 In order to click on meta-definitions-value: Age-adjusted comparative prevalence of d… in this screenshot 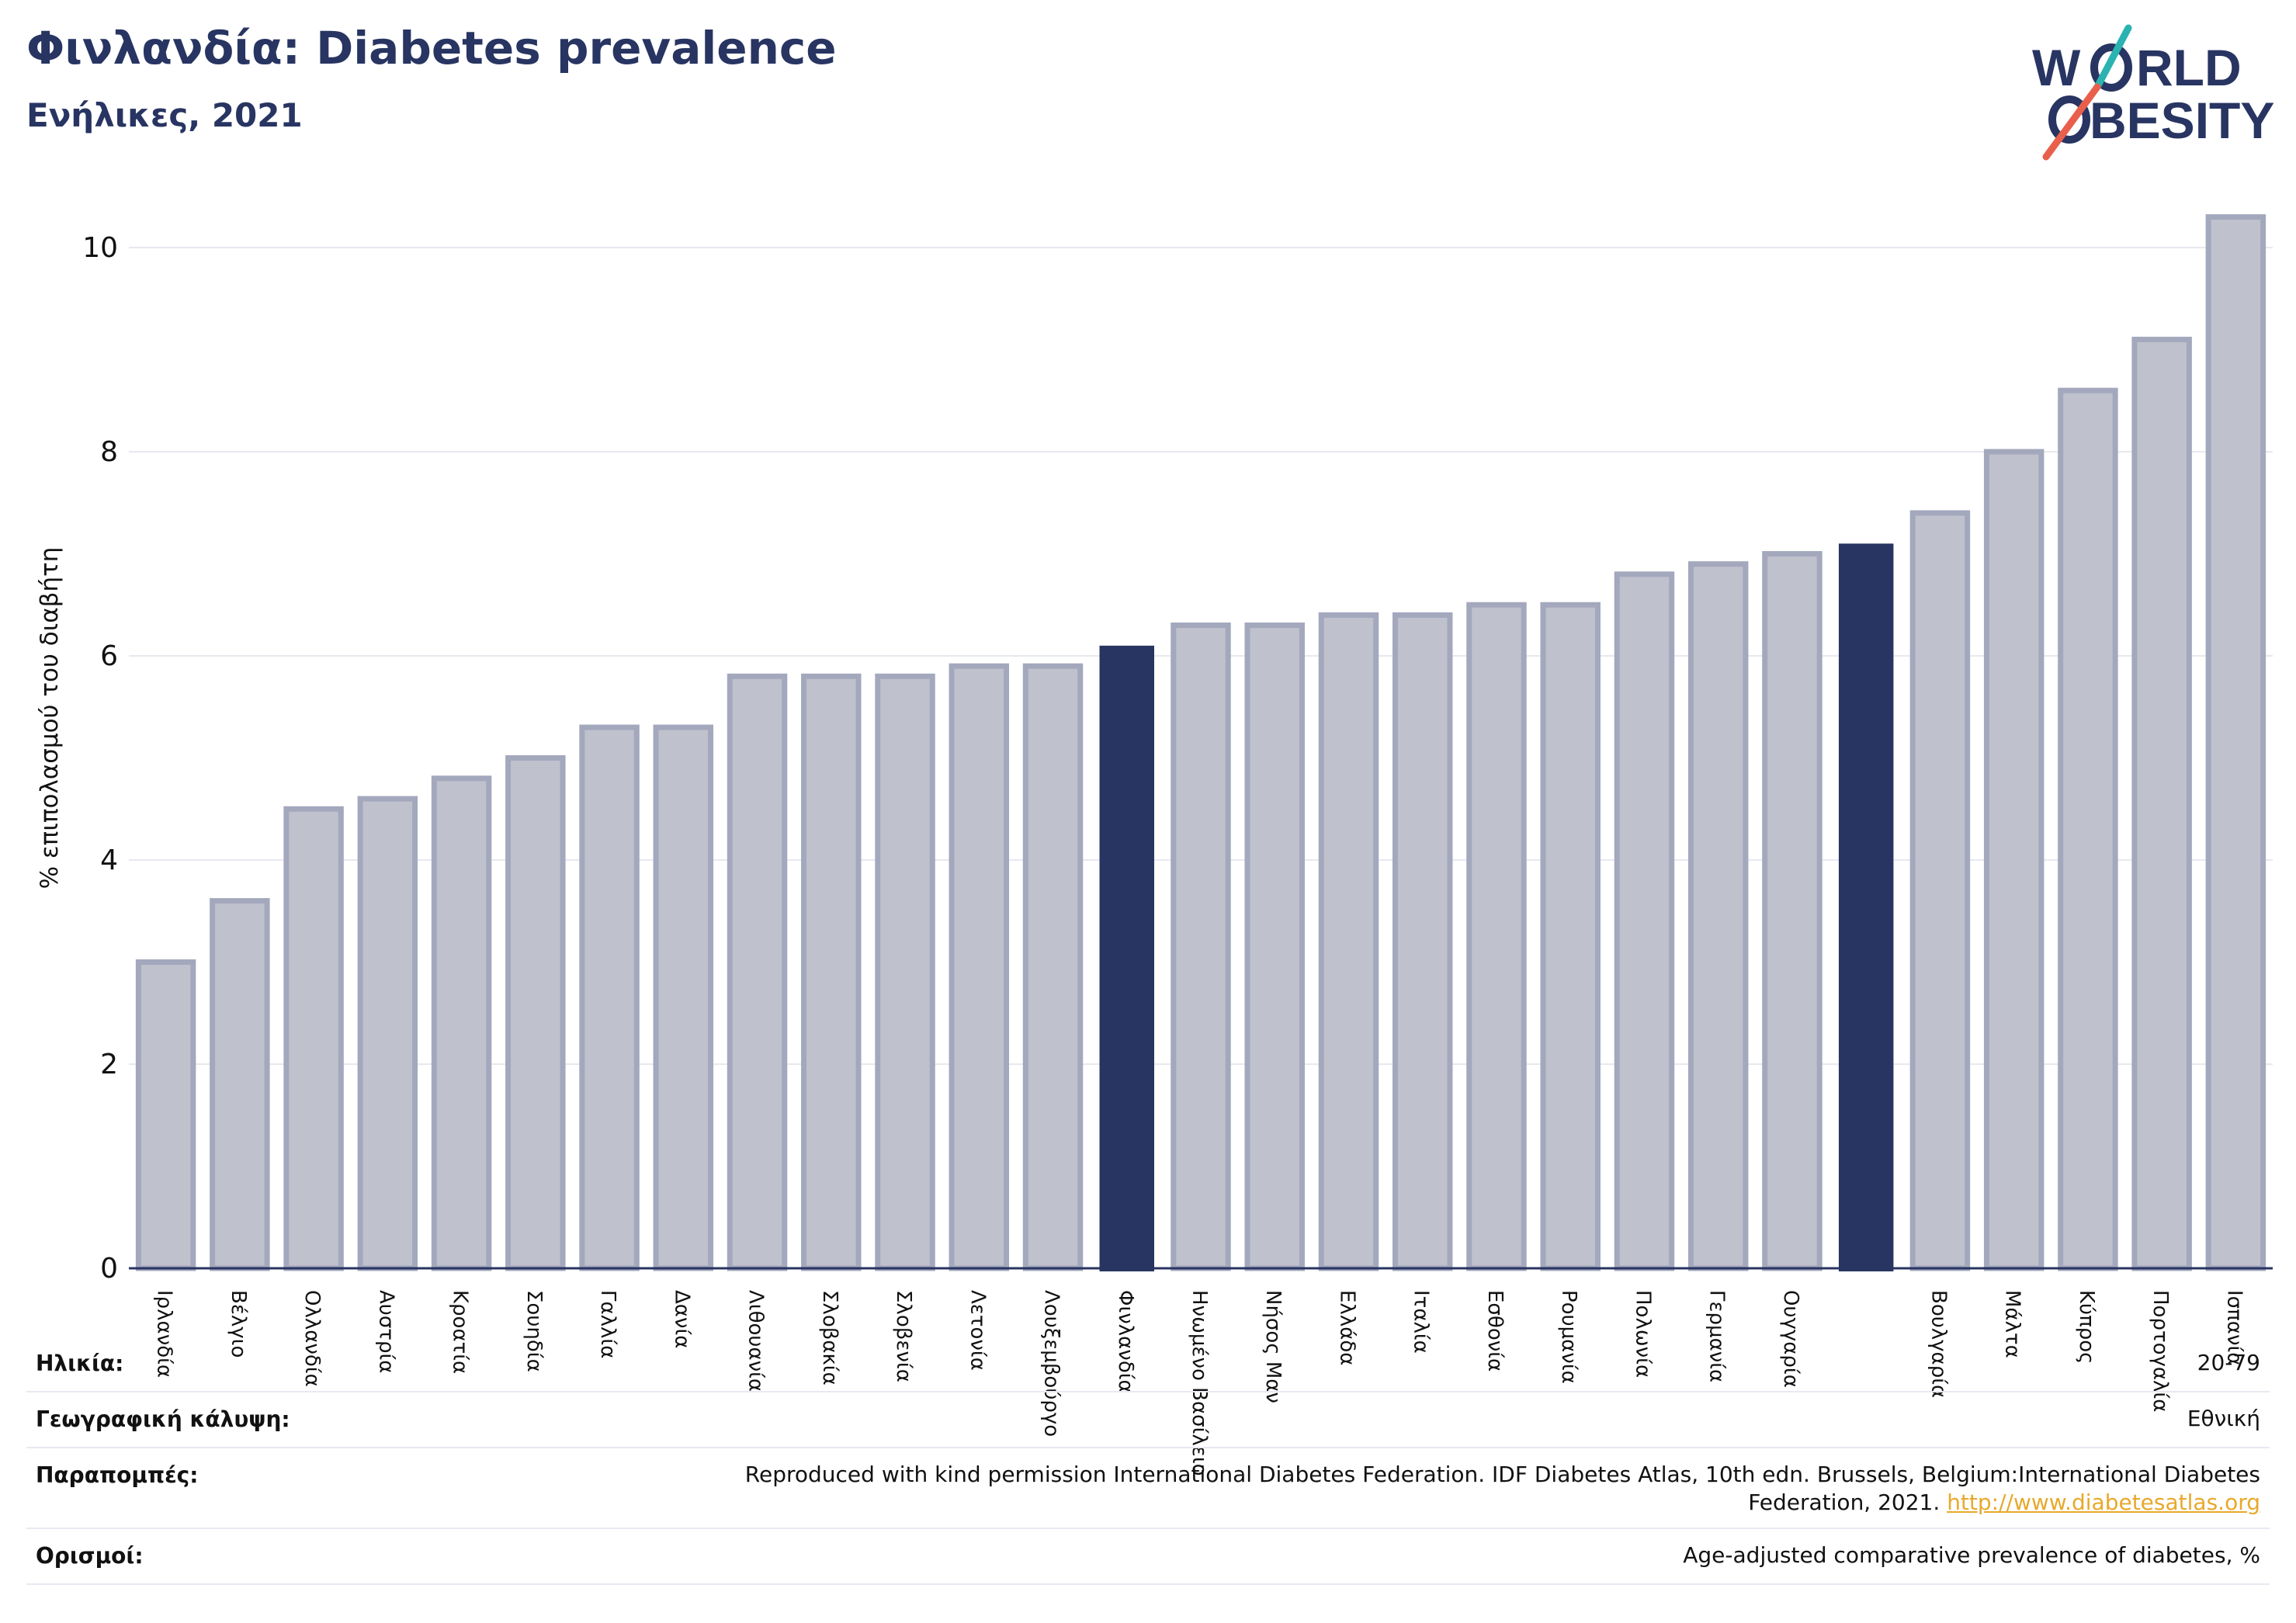, I will do `click(1972, 1555)`.